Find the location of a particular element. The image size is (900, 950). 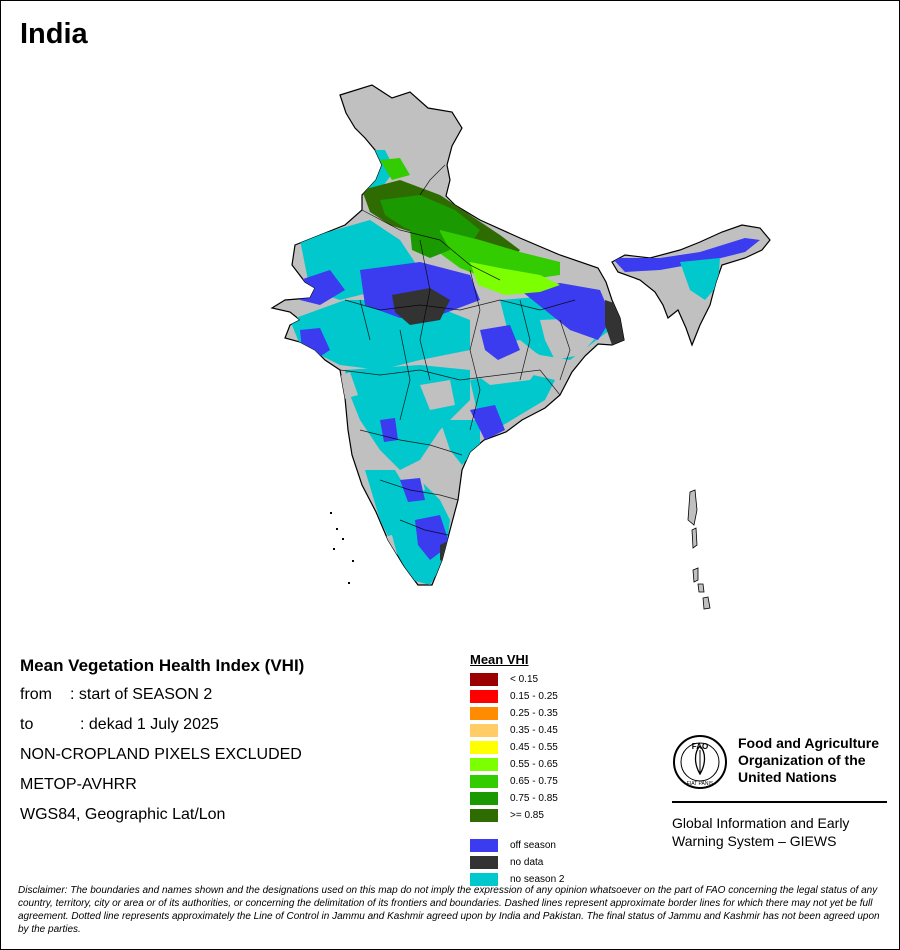

period-to: to : dekad 1 July 2025 is located at coordinates (162, 726).